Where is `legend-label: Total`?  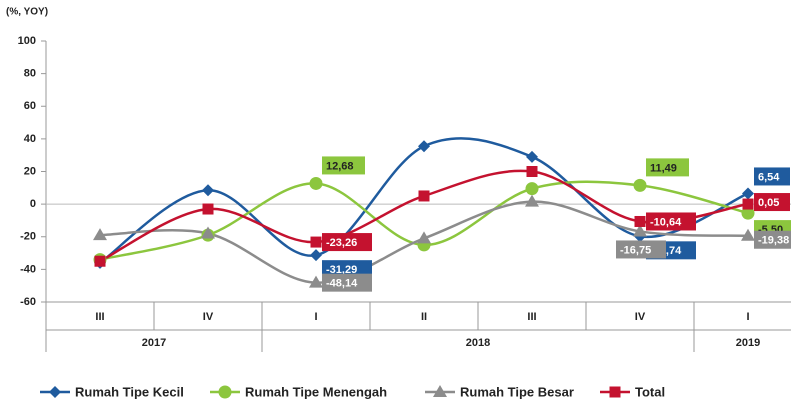
legend-label: Total is located at coordinates (650, 391).